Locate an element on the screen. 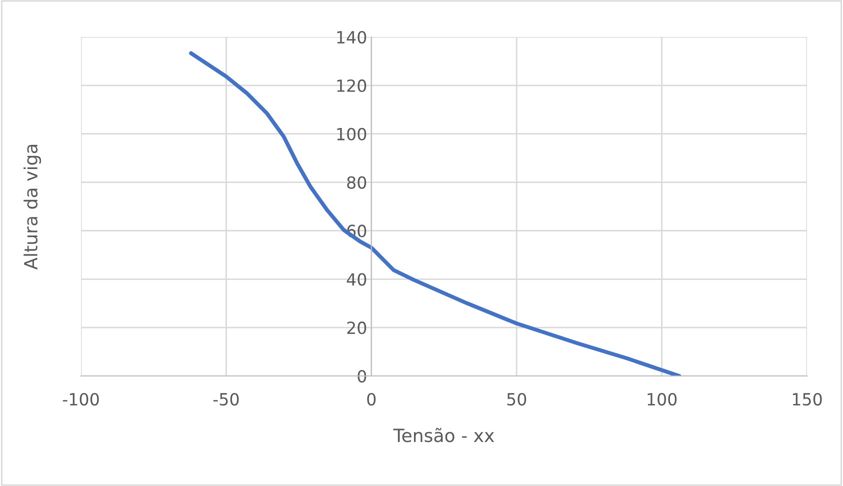 Image resolution: width=843 pixels, height=486 pixels. x-tick-label: 0 is located at coordinates (371, 399).